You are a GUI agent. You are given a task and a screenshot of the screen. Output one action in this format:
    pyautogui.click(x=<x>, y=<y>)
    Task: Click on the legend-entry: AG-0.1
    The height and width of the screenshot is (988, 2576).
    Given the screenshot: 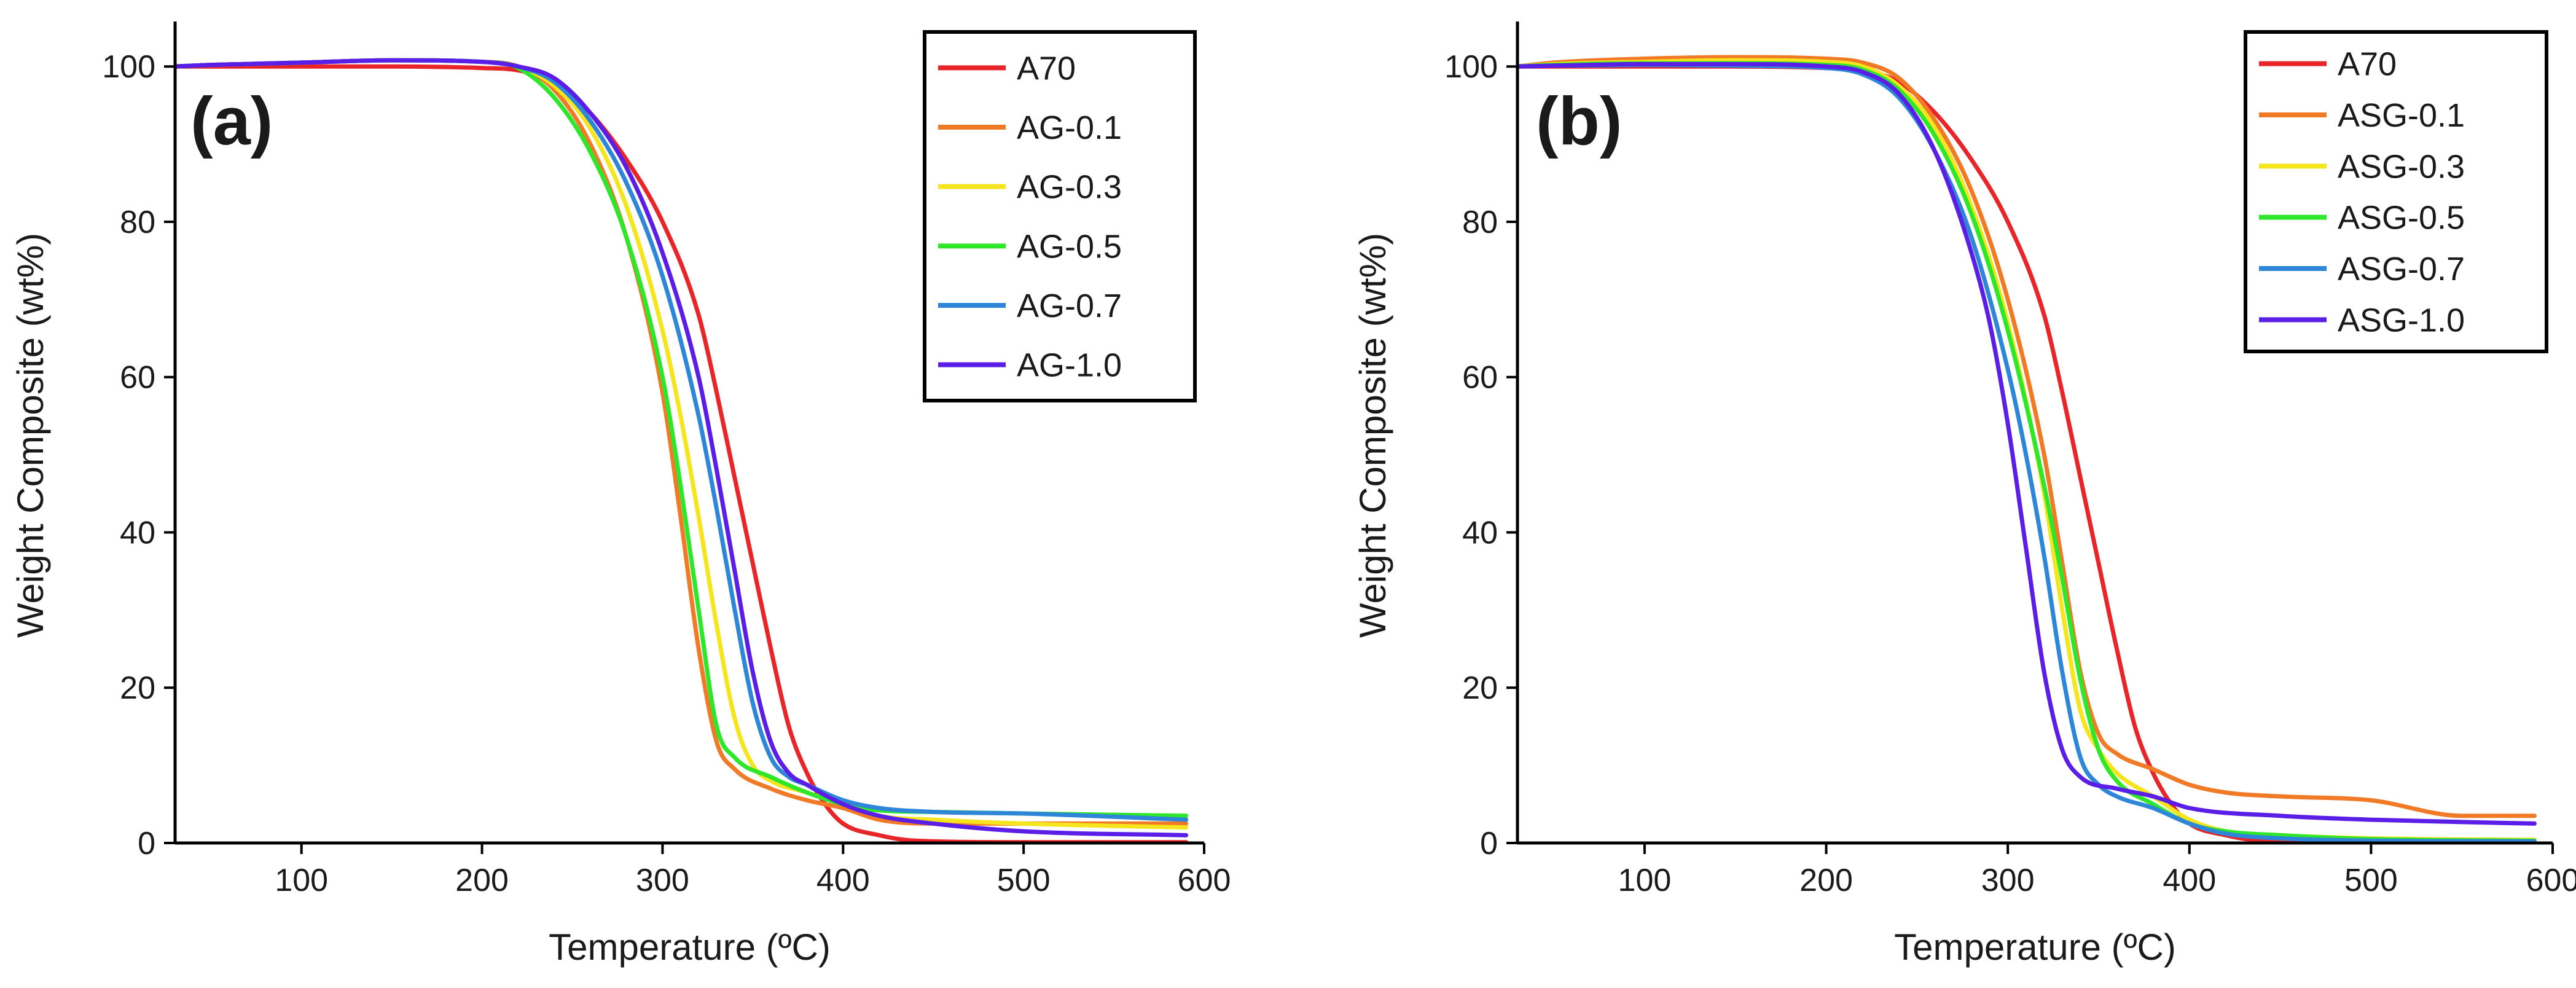 What is the action you would take?
    pyautogui.click(x=1069, y=127)
    